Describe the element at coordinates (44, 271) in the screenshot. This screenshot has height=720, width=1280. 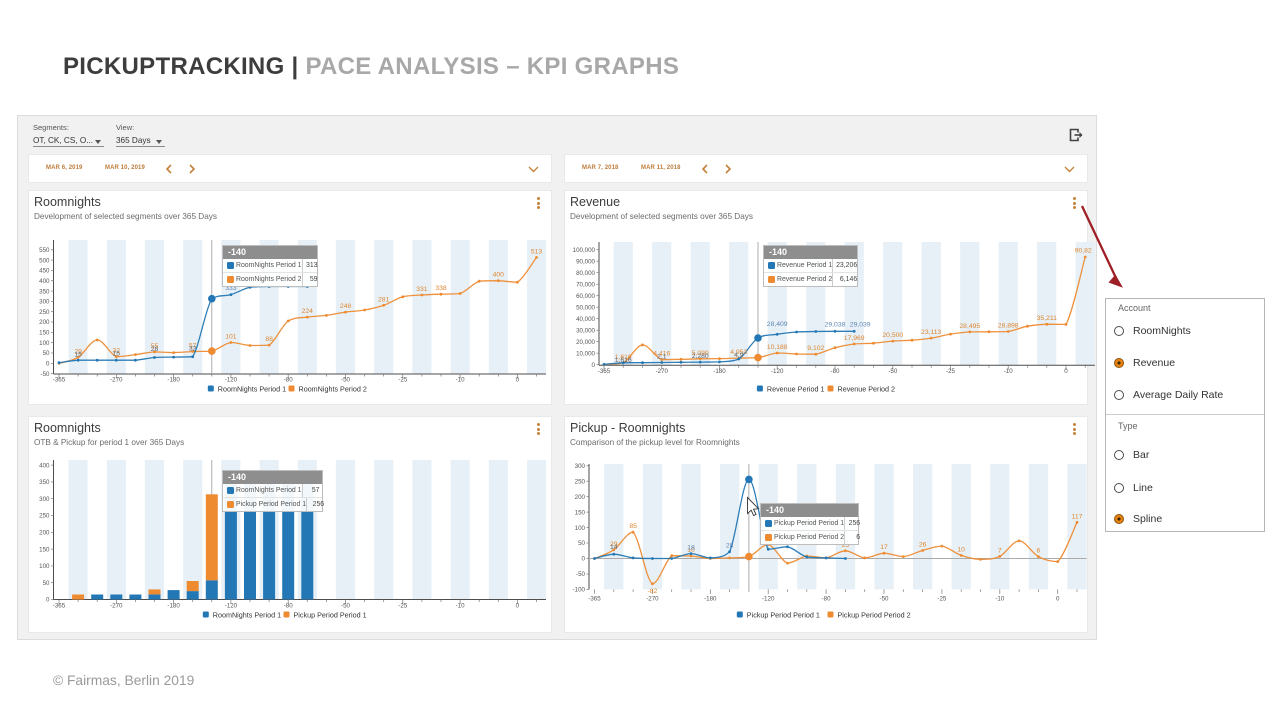
I see `svg-text: 450` at that location.